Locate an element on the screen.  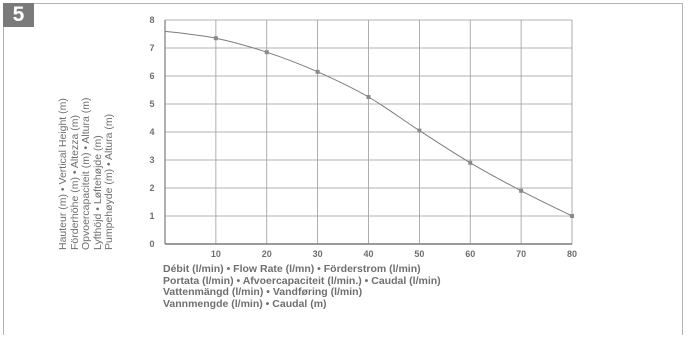
x-tick-label: 50 is located at coordinates (419, 254).